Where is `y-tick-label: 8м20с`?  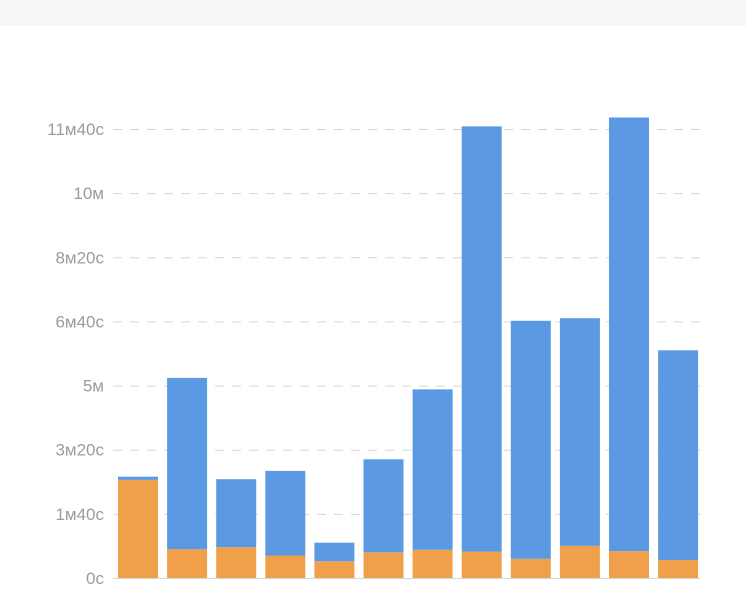 y-tick-label: 8м20с is located at coordinates (79, 257).